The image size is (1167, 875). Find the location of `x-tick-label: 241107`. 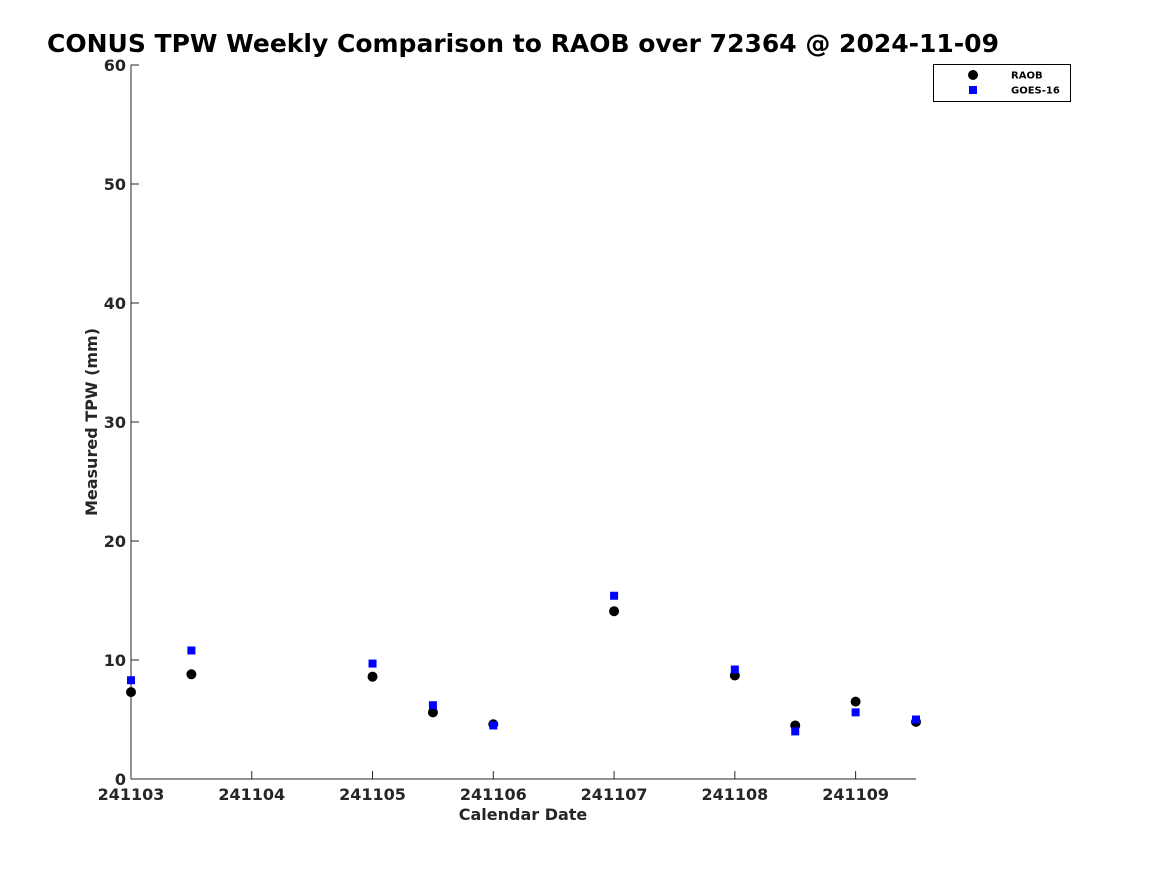

x-tick-label: 241107 is located at coordinates (614, 794).